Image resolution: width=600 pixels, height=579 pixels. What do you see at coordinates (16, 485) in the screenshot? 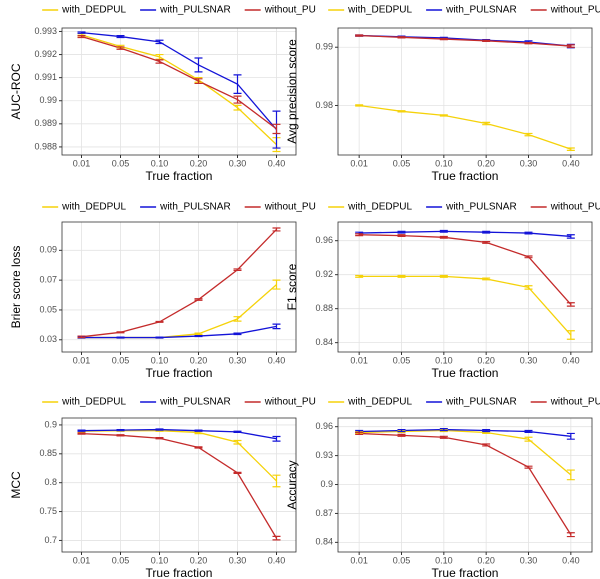
I see `y-axis-label: MCC` at bounding box center [16, 485].